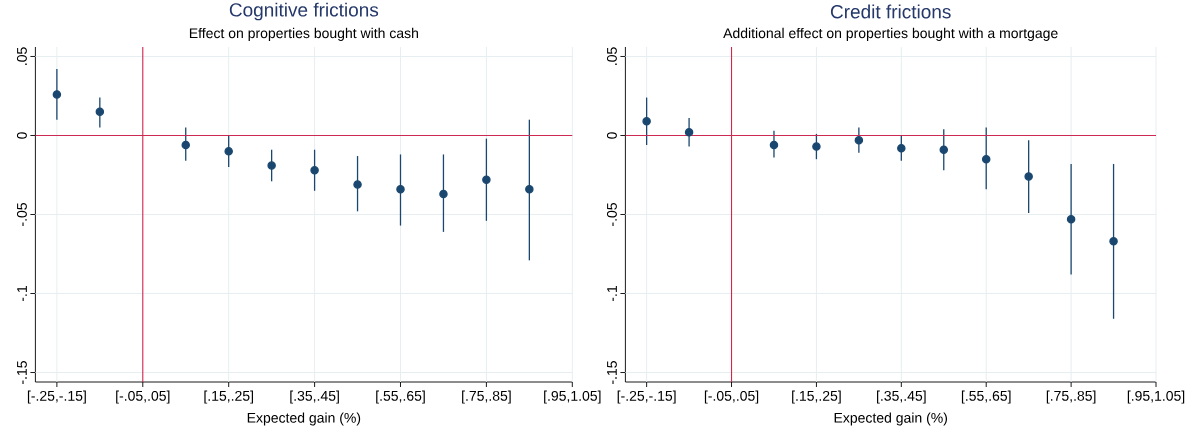  What do you see at coordinates (303, 34) in the screenshot?
I see `chart-subtitle: Effect on properties bought with cash` at bounding box center [303, 34].